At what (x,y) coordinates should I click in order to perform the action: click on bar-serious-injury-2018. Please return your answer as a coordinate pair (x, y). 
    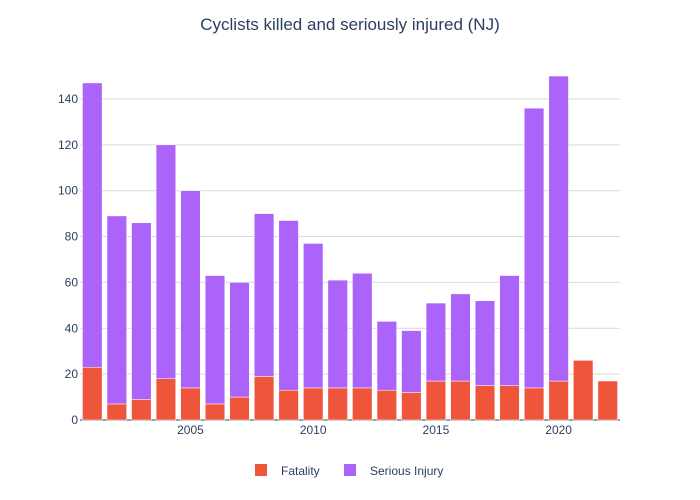
    Looking at the image, I should click on (509, 330).